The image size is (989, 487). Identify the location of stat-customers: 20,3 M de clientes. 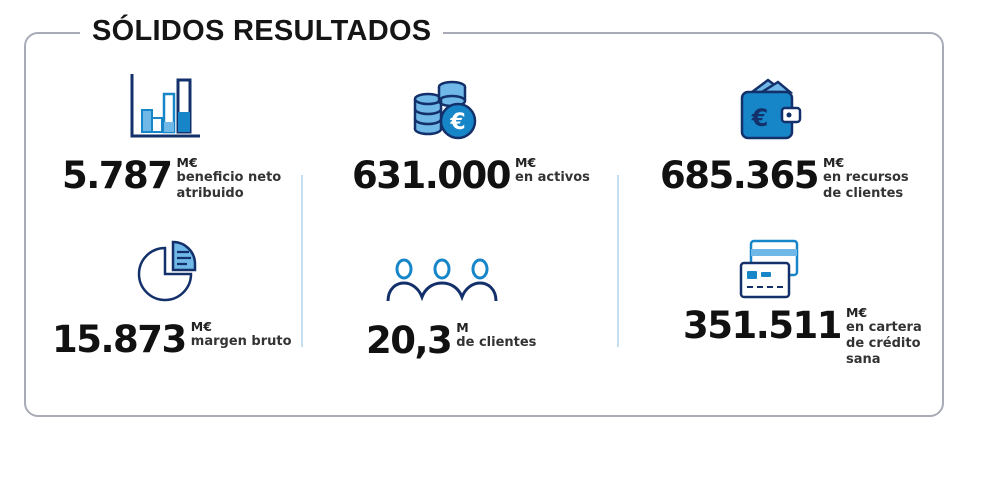
(451, 341).